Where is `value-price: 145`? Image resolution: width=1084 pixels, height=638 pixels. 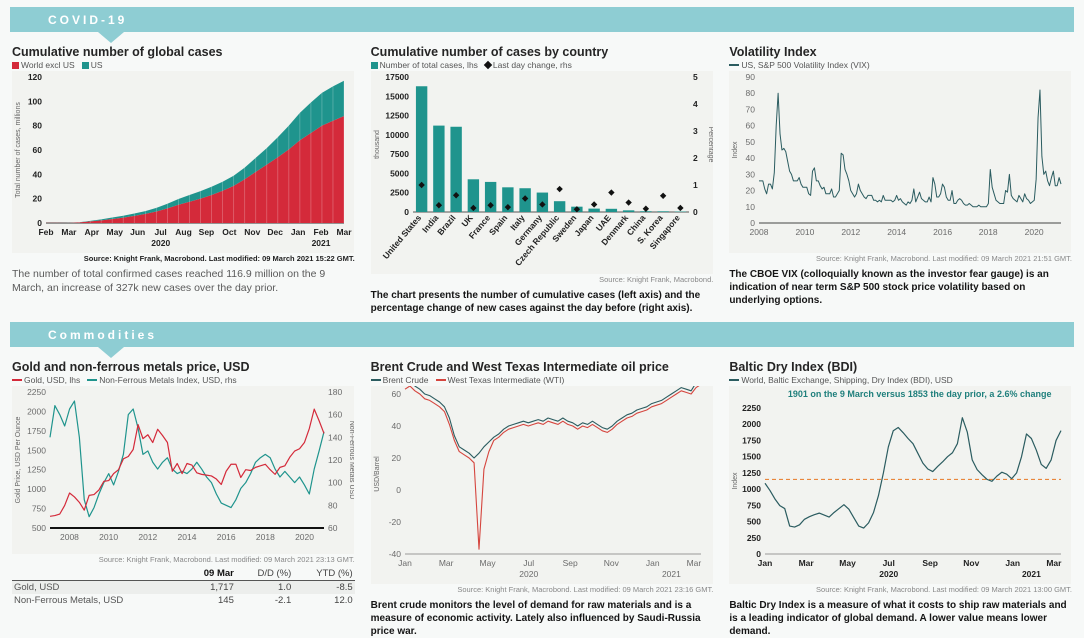 value-price: 145 is located at coordinates (210, 600).